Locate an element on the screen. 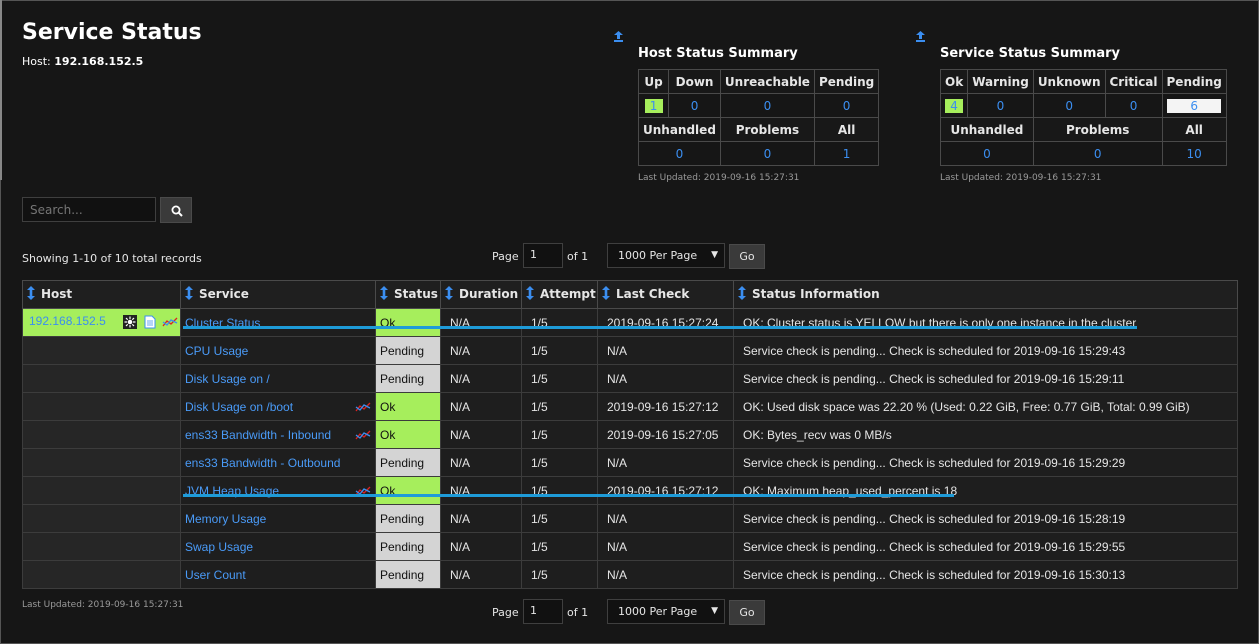 The height and width of the screenshot is (644, 1259). service-warning-count: 0 is located at coordinates (1000, 105).